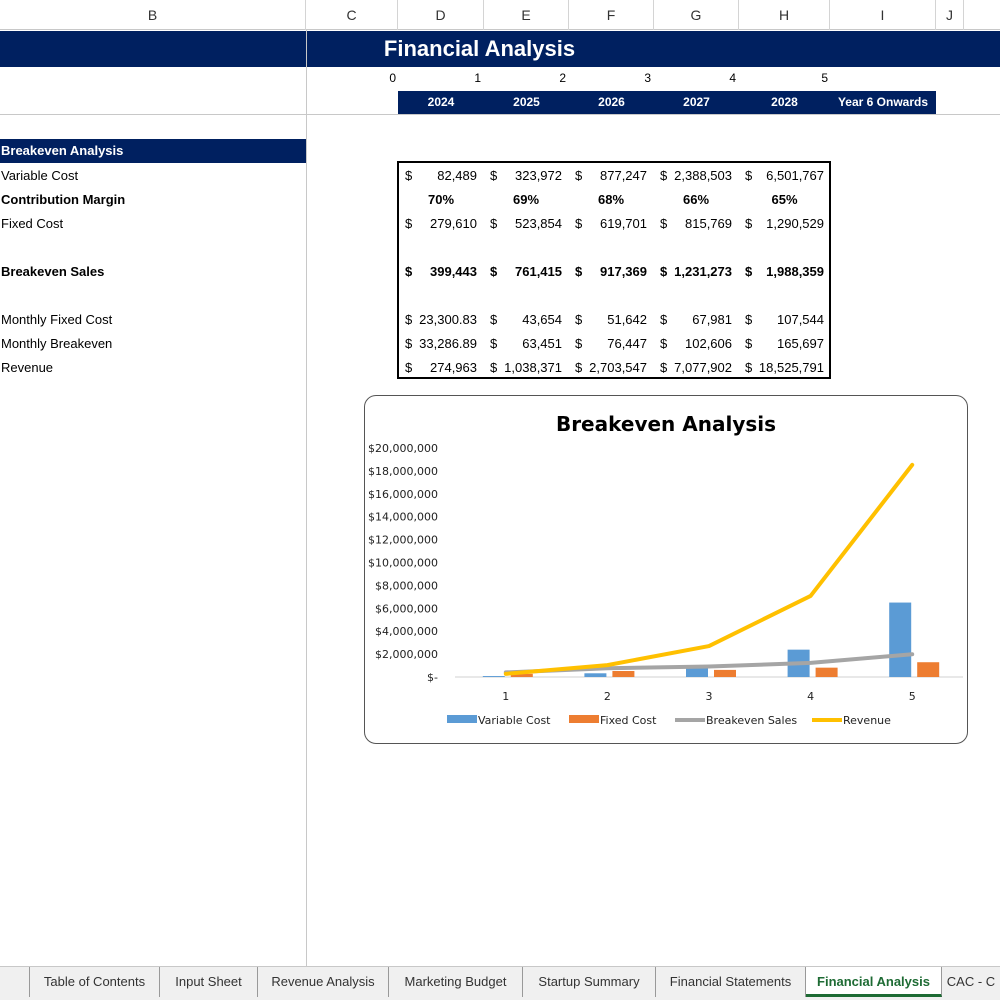 This screenshot has width=1000, height=1000. I want to click on table-cell-revenue-4: $7,077,902, so click(696, 368).